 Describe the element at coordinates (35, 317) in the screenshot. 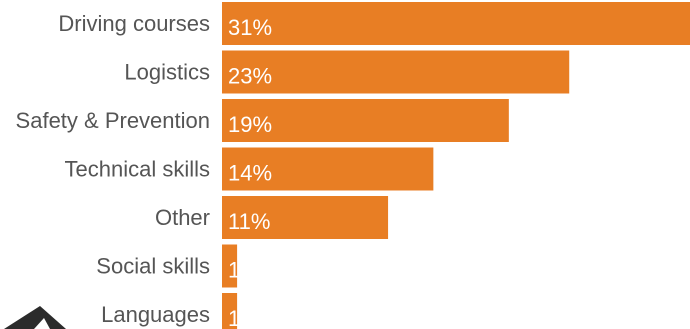

I see `corner-logo-icon` at that location.